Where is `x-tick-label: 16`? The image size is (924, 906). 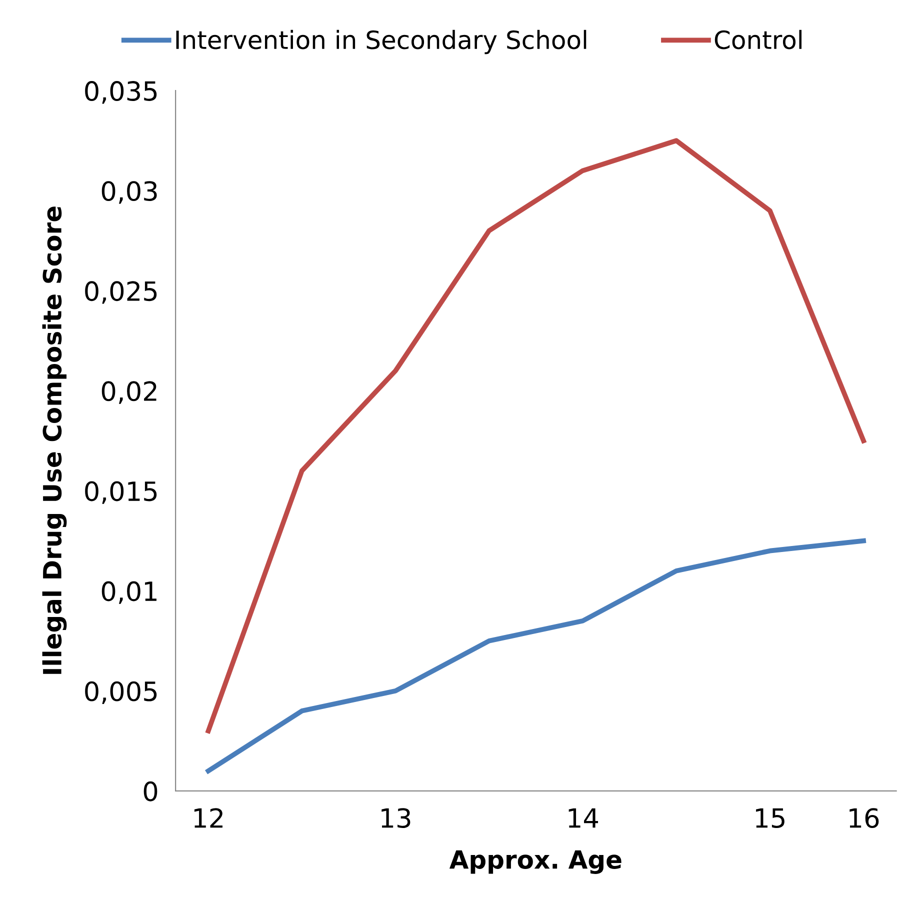
x-tick-label: 16 is located at coordinates (864, 818).